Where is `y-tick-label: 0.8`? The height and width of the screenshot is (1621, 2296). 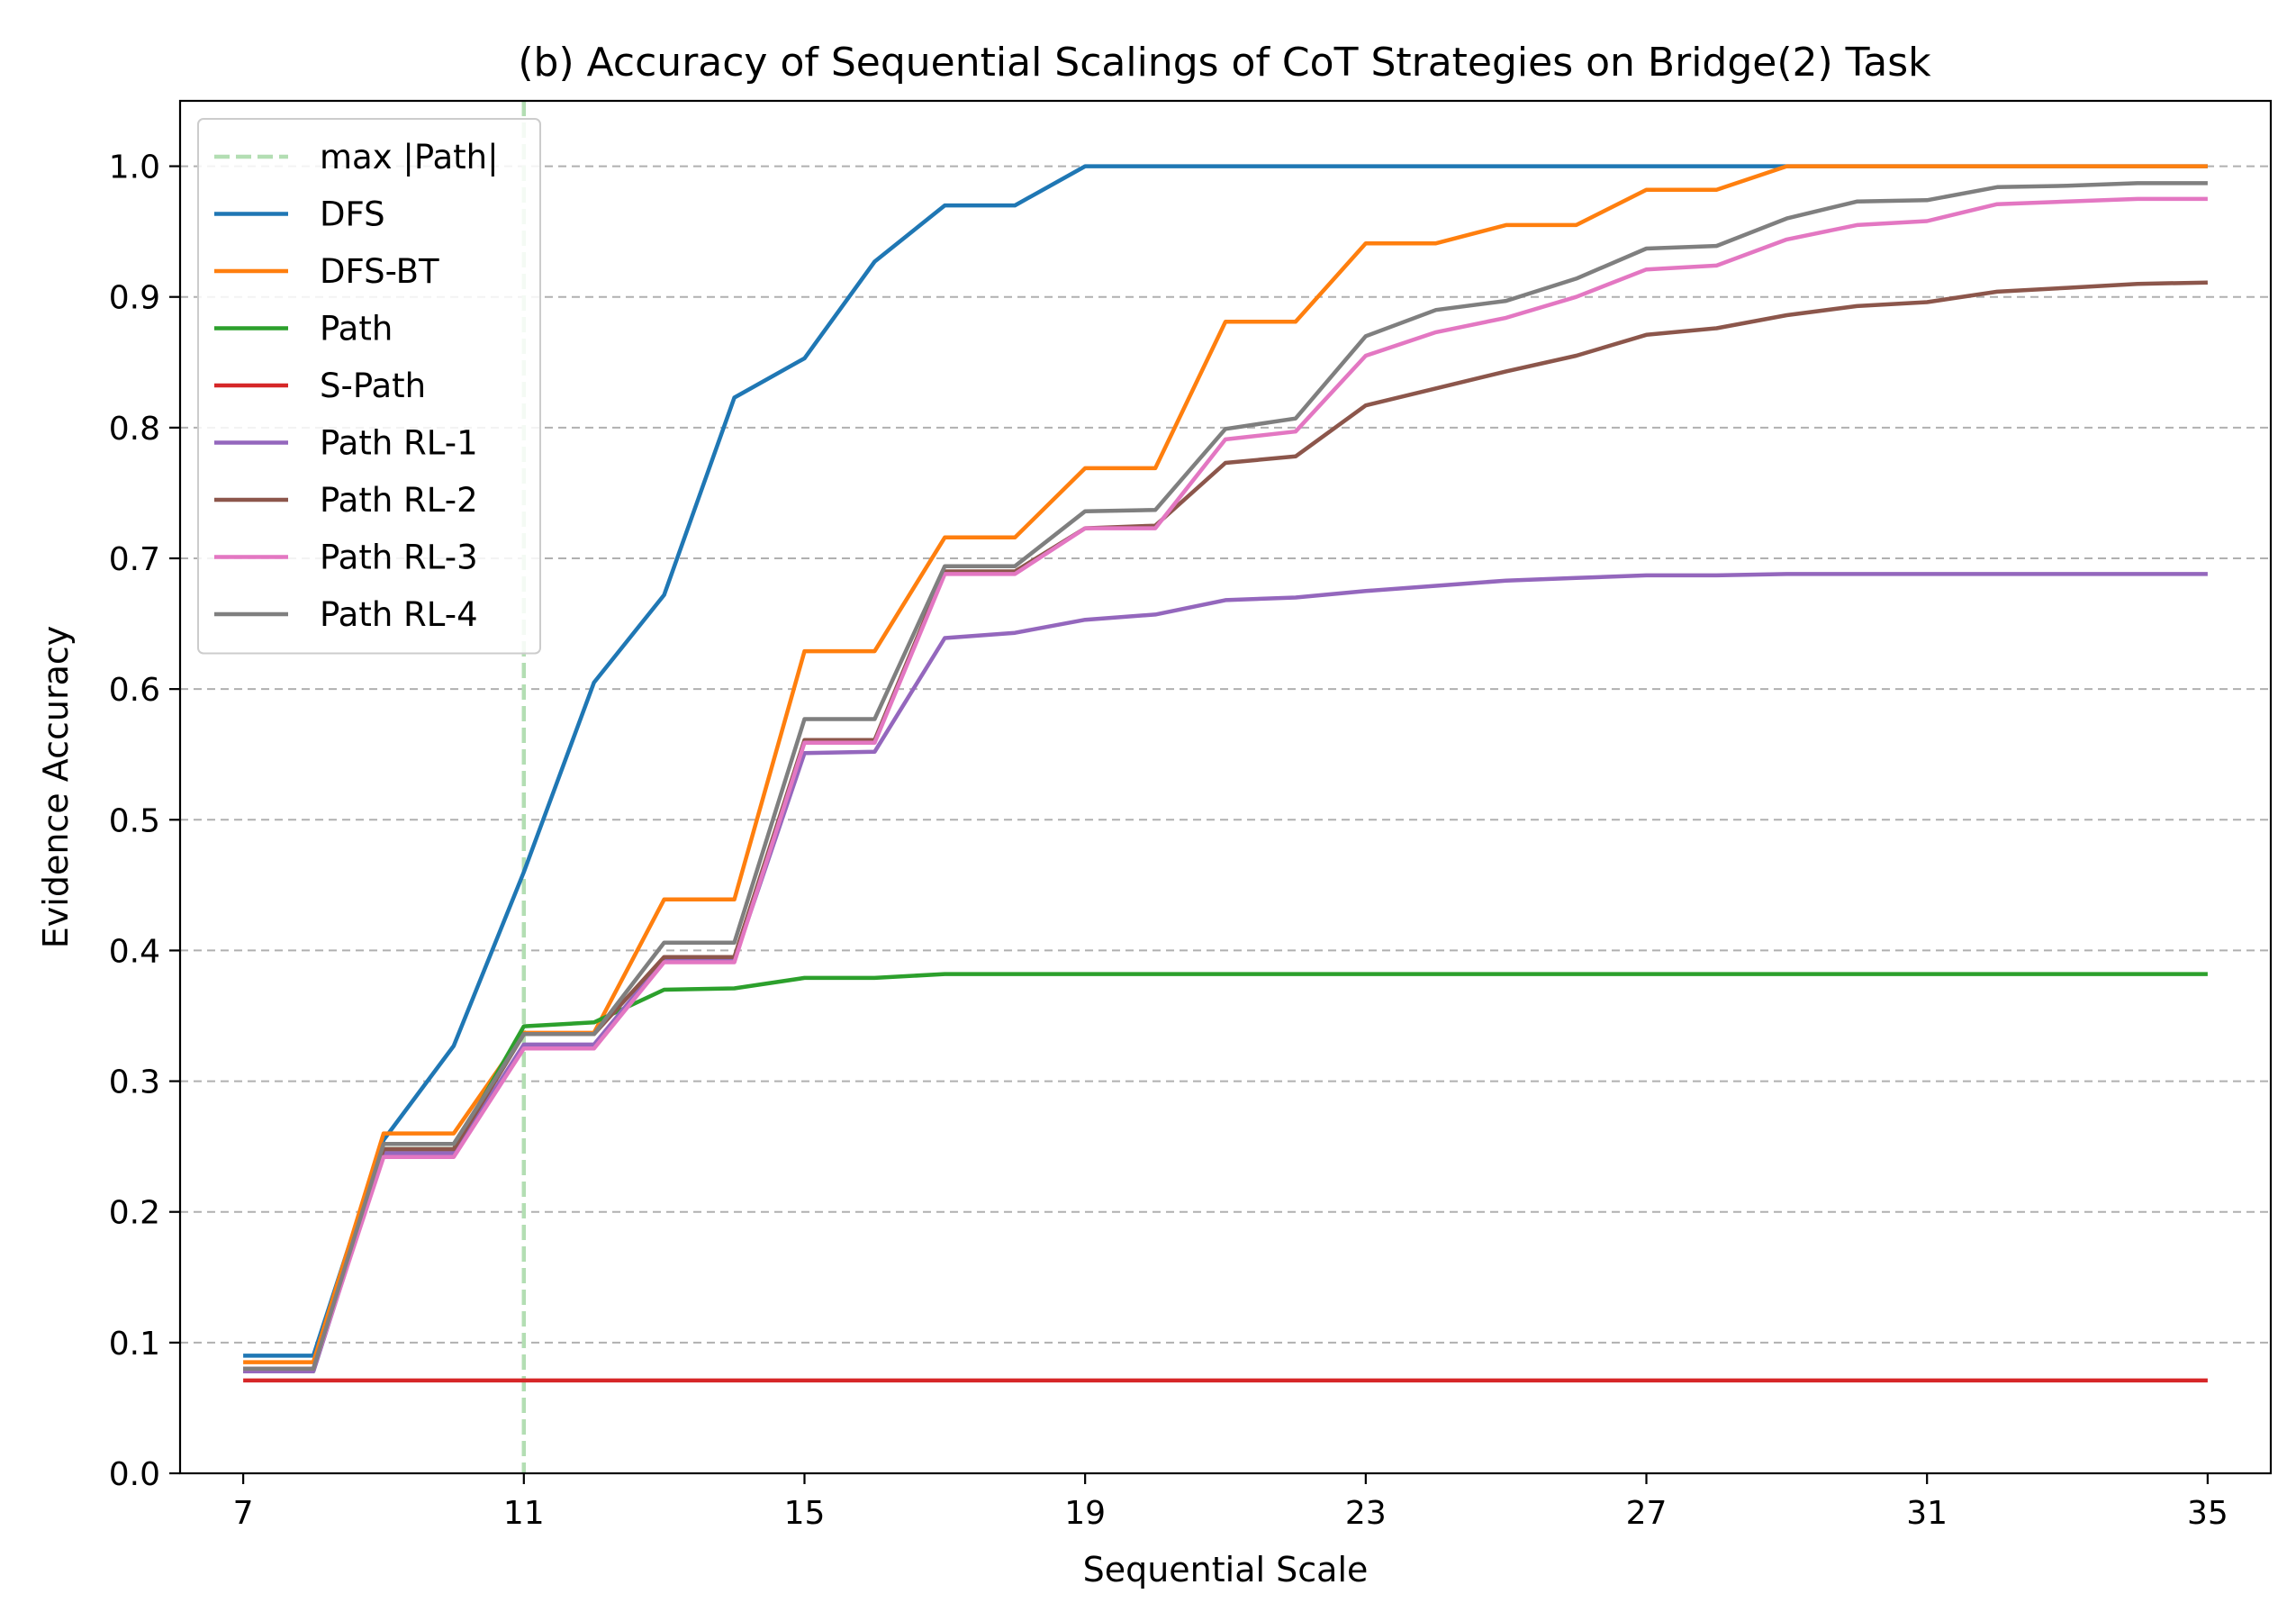 y-tick-label: 0.8 is located at coordinates (135, 429).